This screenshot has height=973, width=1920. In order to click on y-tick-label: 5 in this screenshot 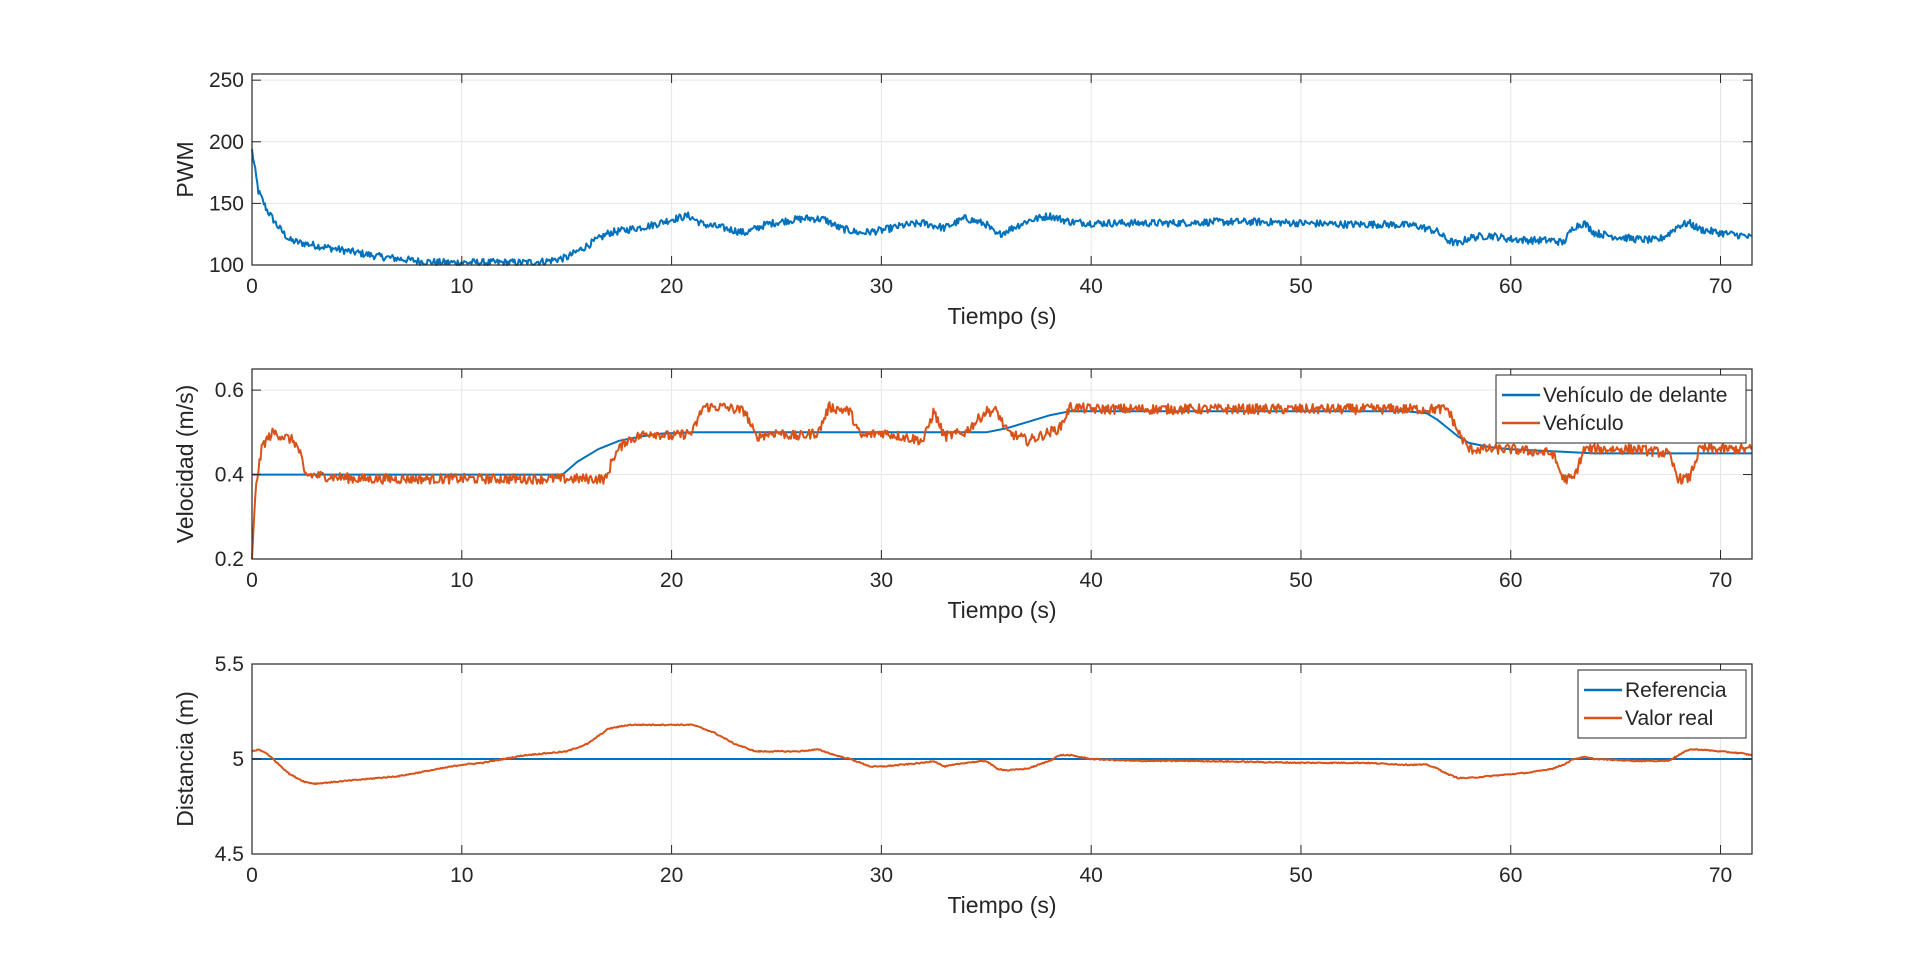, I will do `click(238, 759)`.